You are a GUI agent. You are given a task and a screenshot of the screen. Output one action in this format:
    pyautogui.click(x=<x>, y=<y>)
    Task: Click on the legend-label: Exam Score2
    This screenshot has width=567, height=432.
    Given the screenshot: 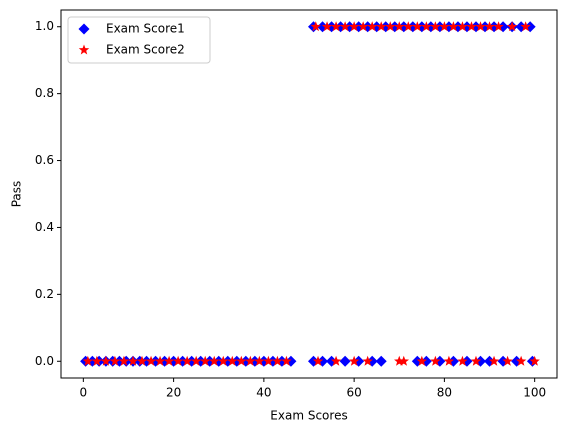 What is the action you would take?
    pyautogui.click(x=145, y=50)
    